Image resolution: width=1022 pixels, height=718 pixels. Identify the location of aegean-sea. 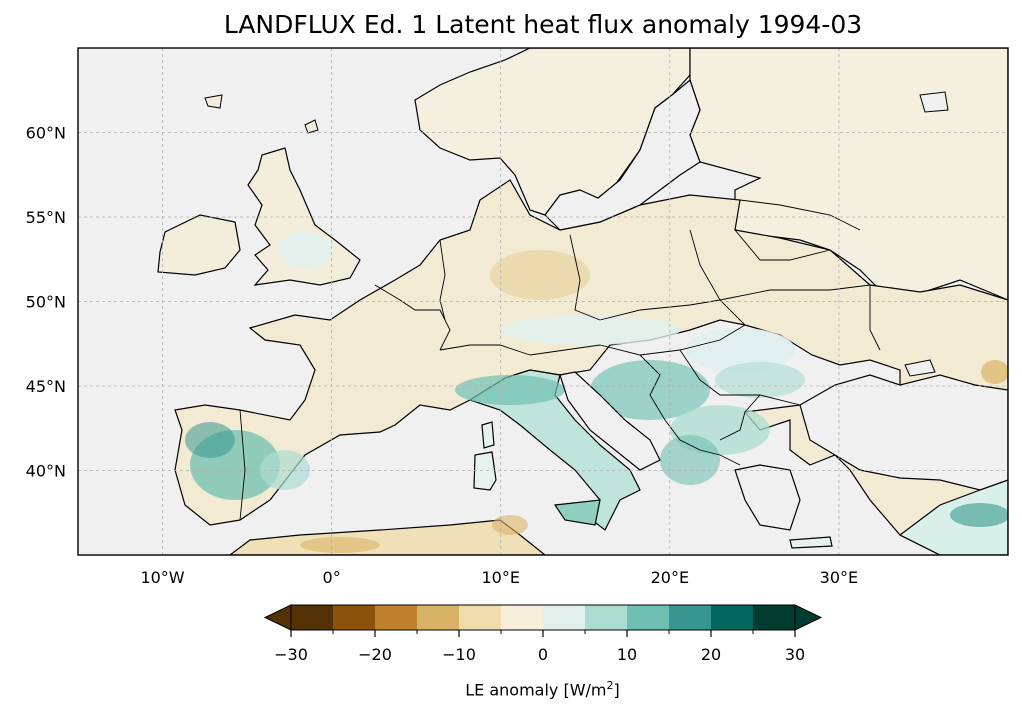
(767, 497).